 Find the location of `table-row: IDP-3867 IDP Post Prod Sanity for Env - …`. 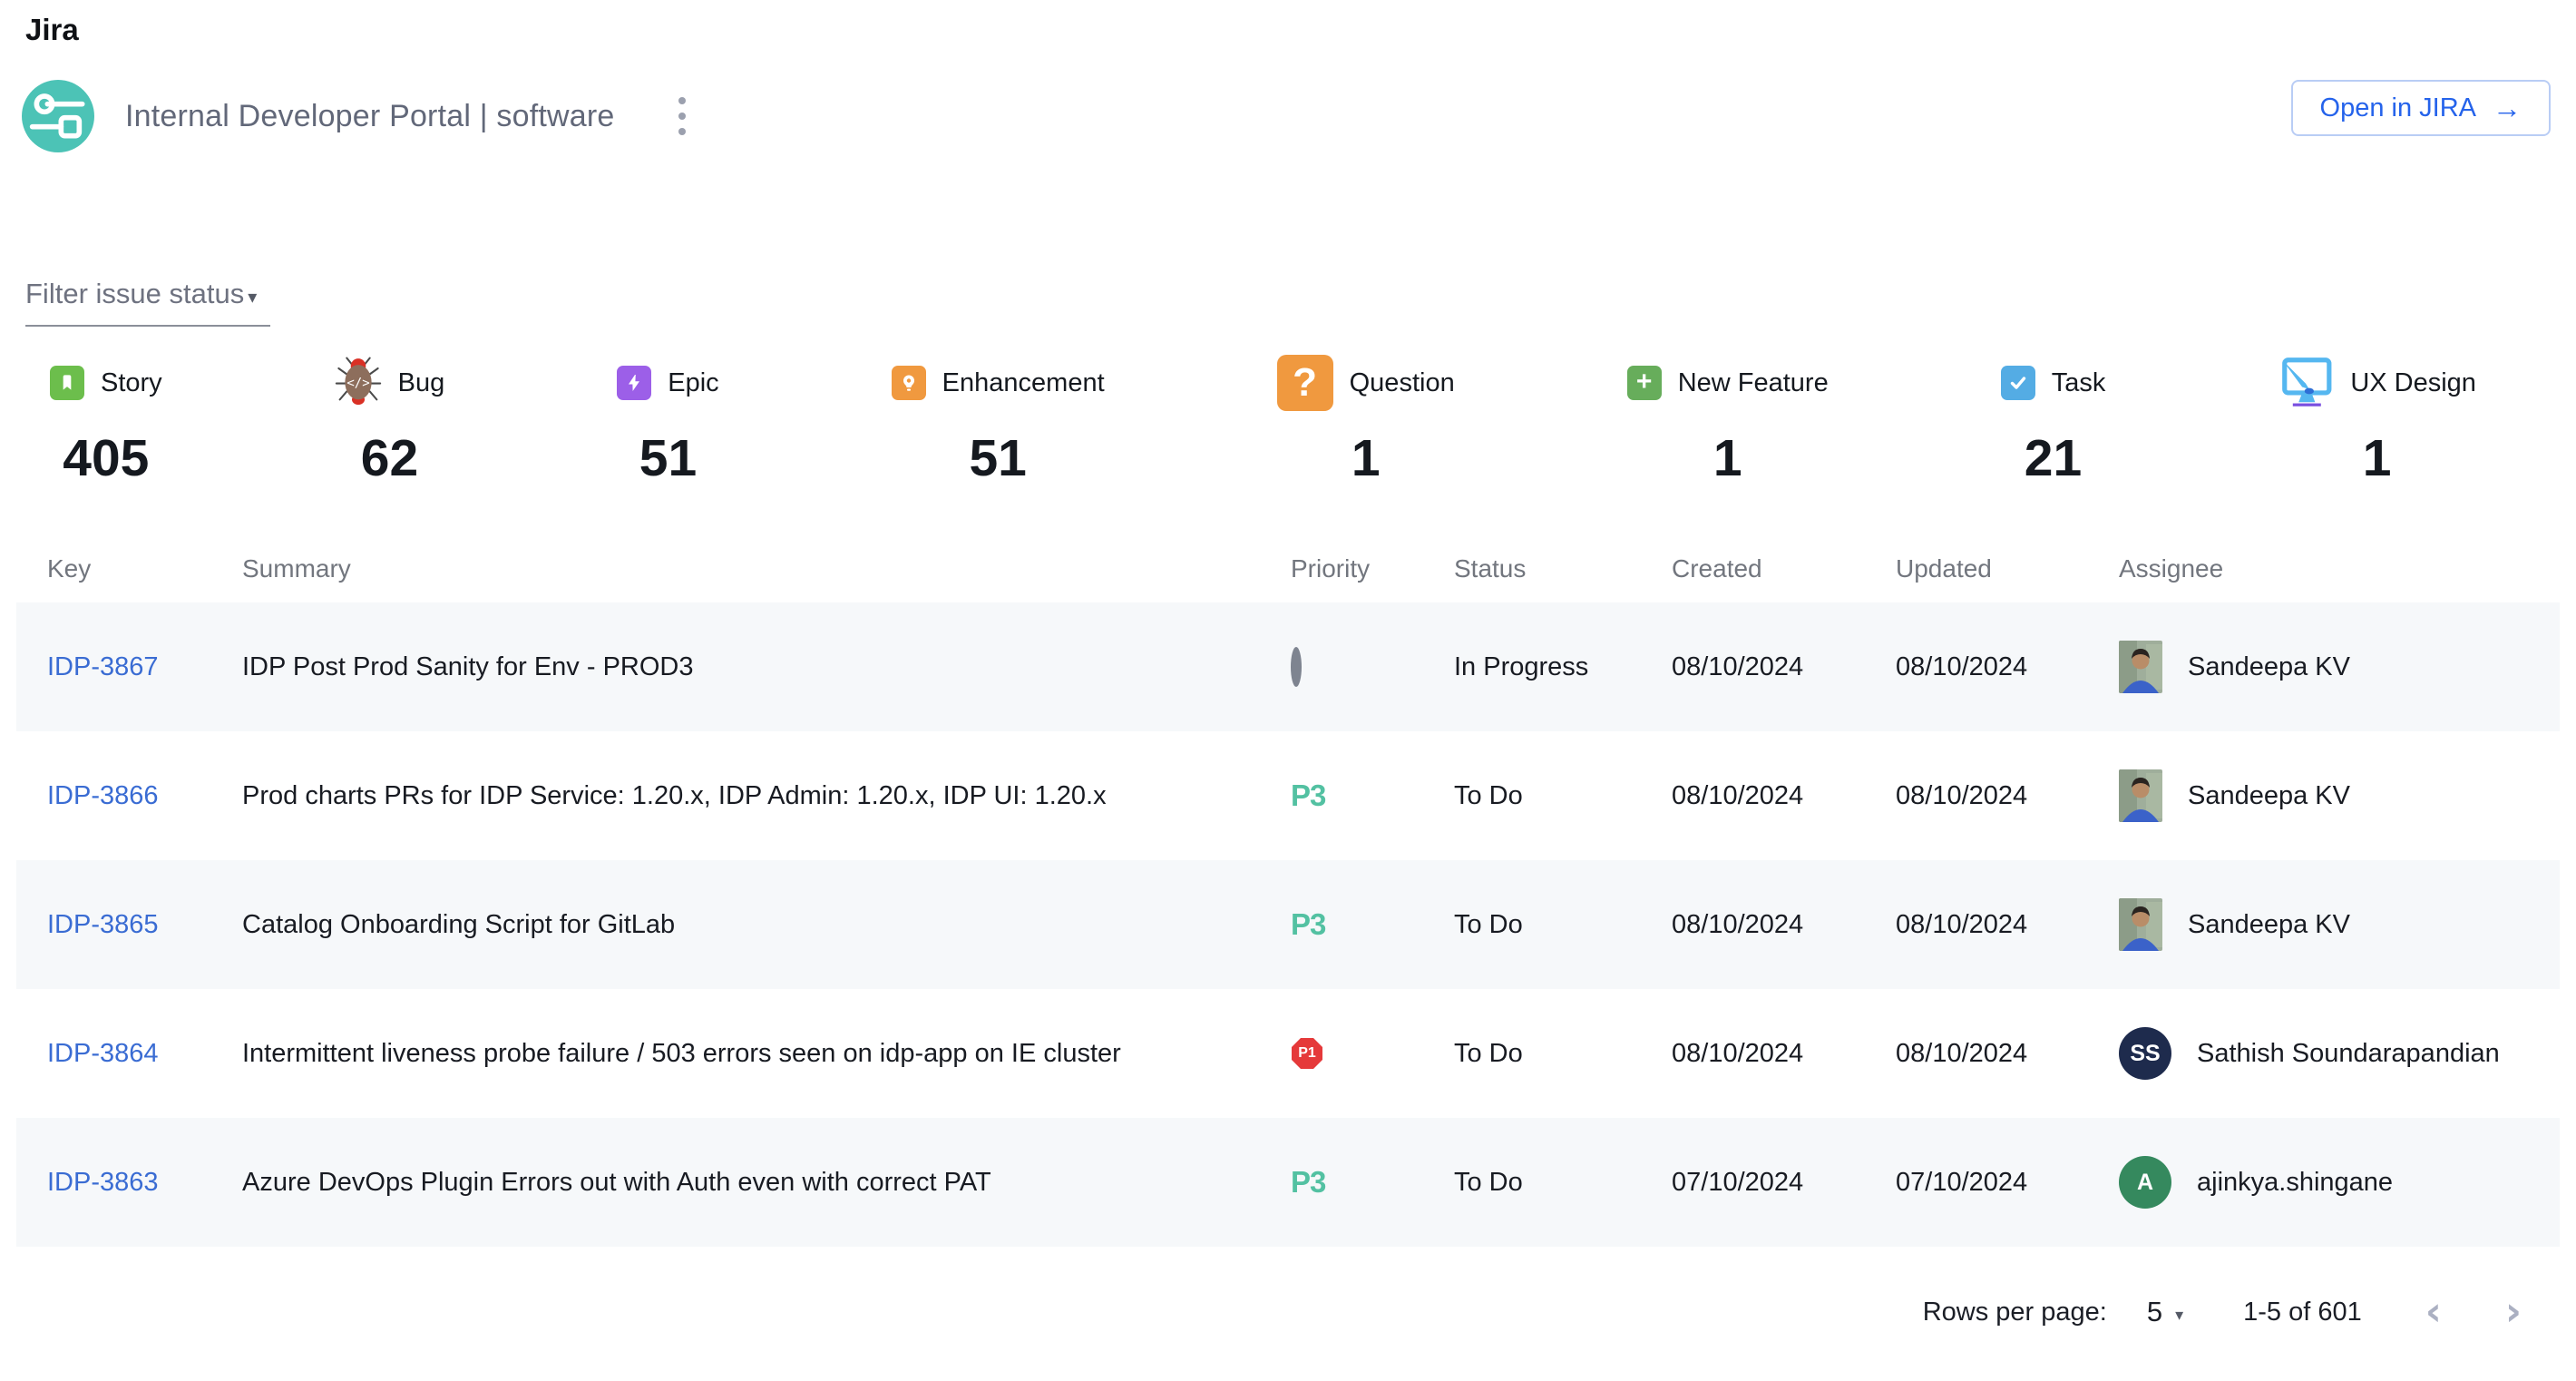

table-row: IDP-3867 IDP Post Prod Sanity for Env - … is located at coordinates (1288, 666).